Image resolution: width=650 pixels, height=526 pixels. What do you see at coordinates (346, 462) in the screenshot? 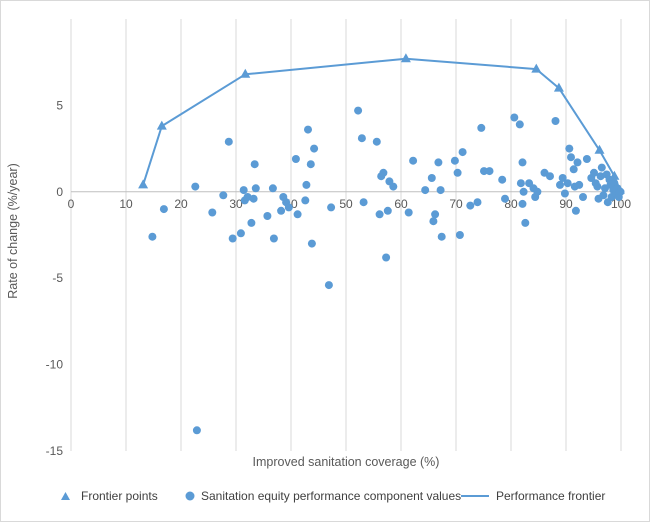
I see `x-axis-title: Improved sanitation coverage (%)` at bounding box center [346, 462].